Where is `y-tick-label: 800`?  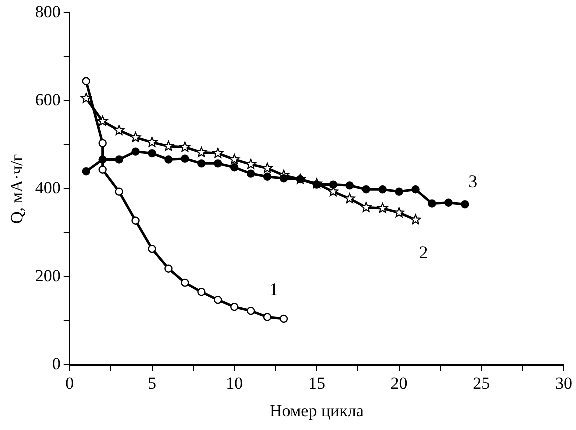 y-tick-label: 800 is located at coordinates (48, 12).